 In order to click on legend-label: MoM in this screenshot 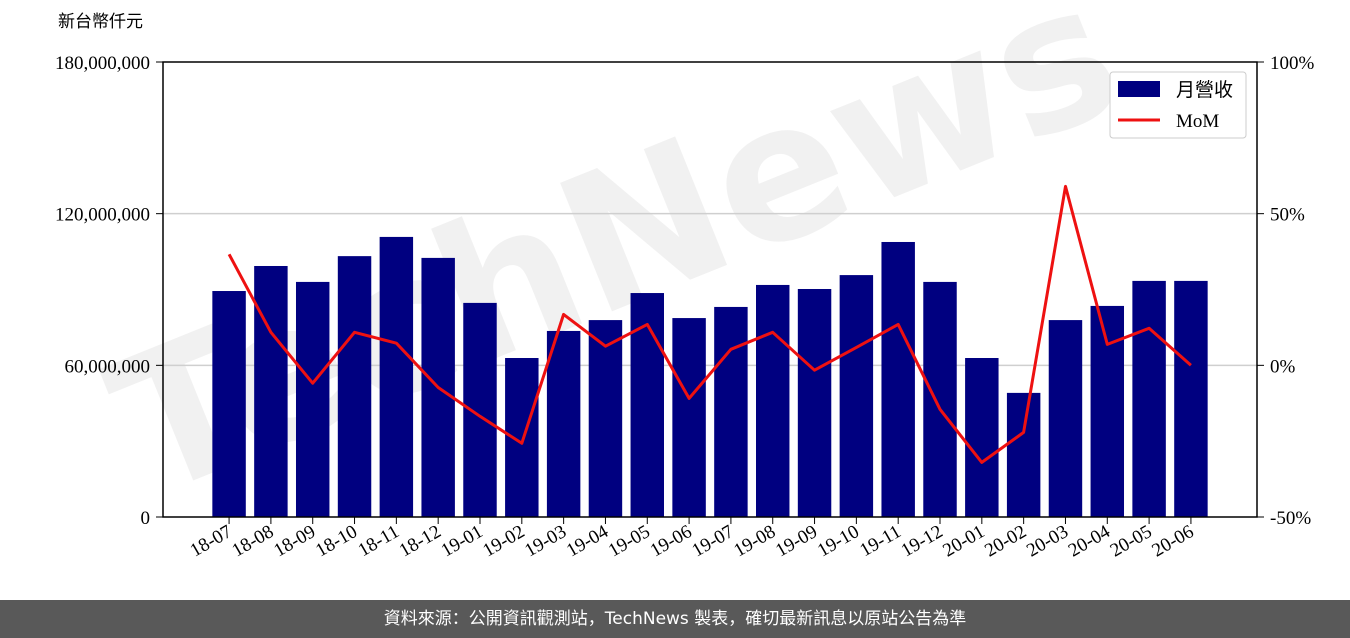, I will do `click(1197, 121)`.